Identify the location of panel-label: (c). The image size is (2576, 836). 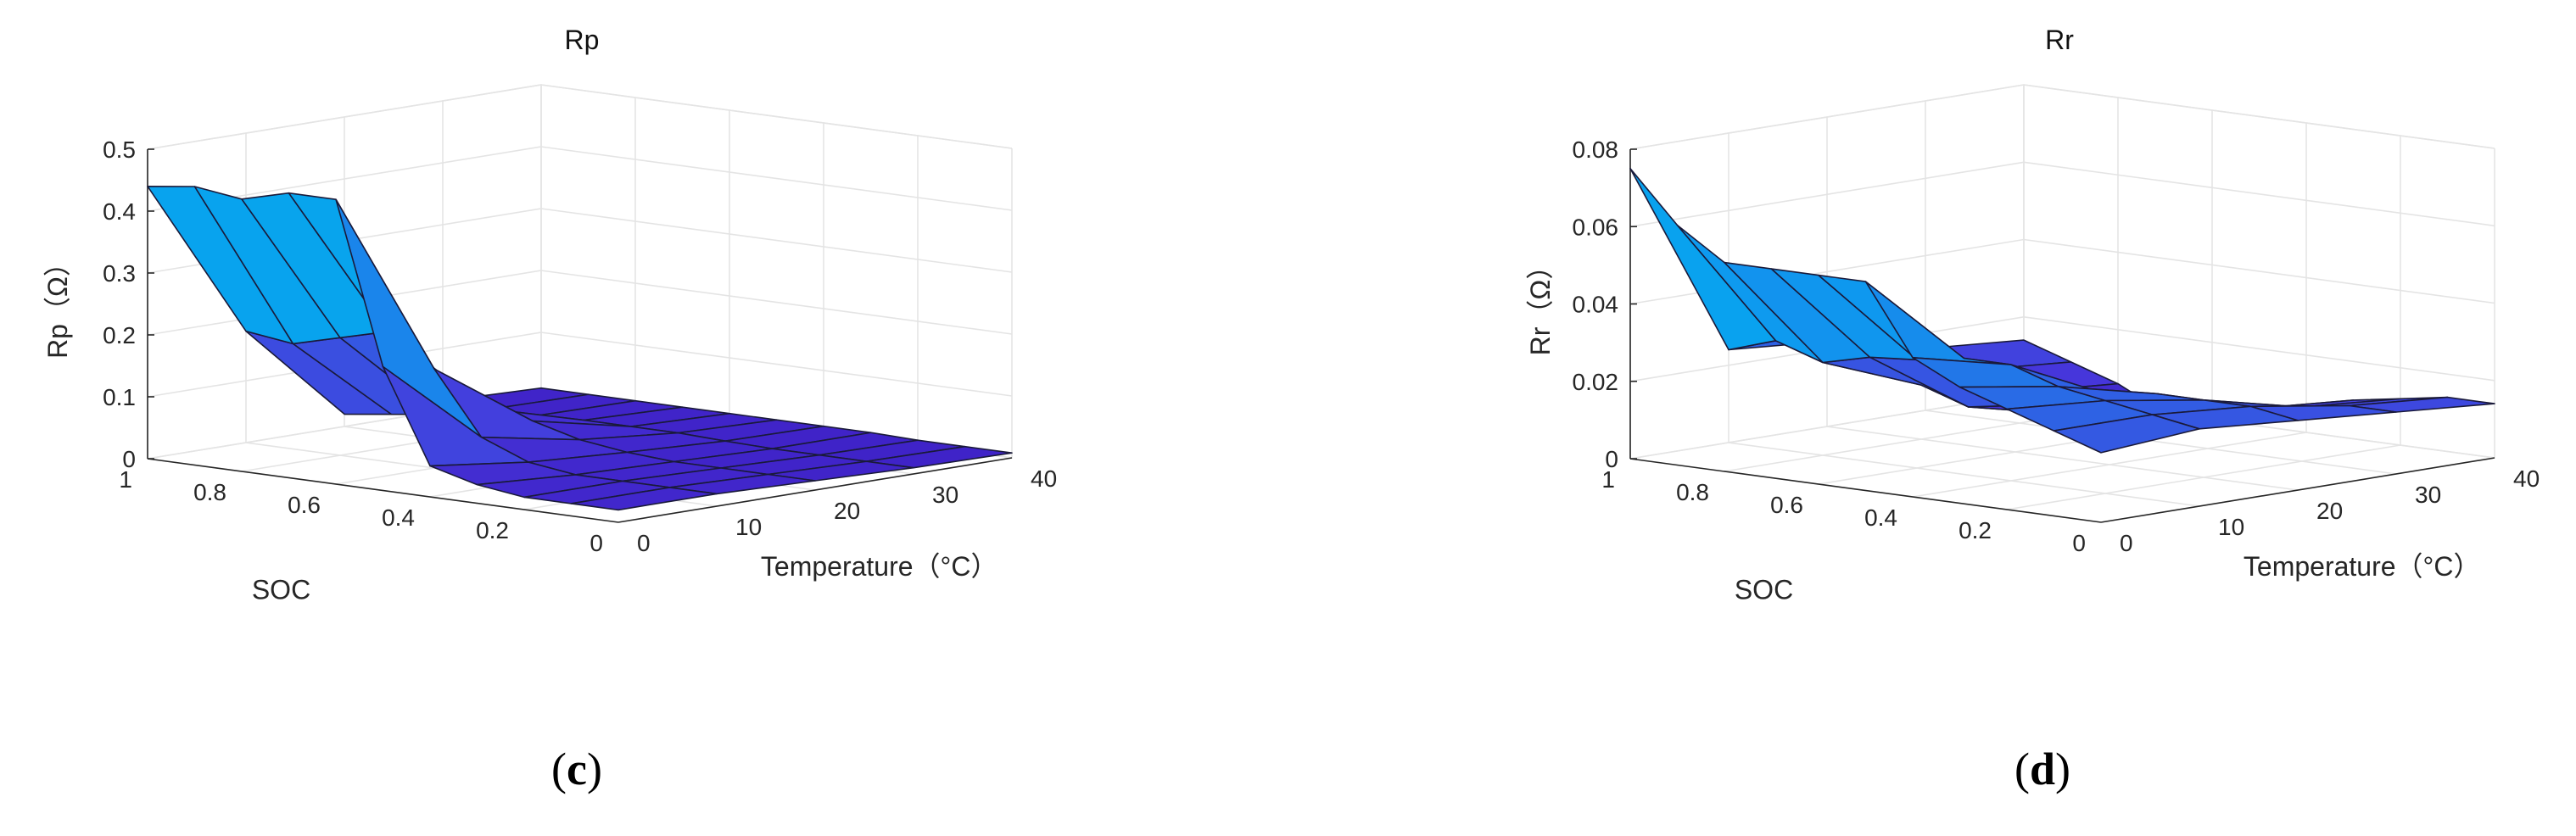
(576, 769).